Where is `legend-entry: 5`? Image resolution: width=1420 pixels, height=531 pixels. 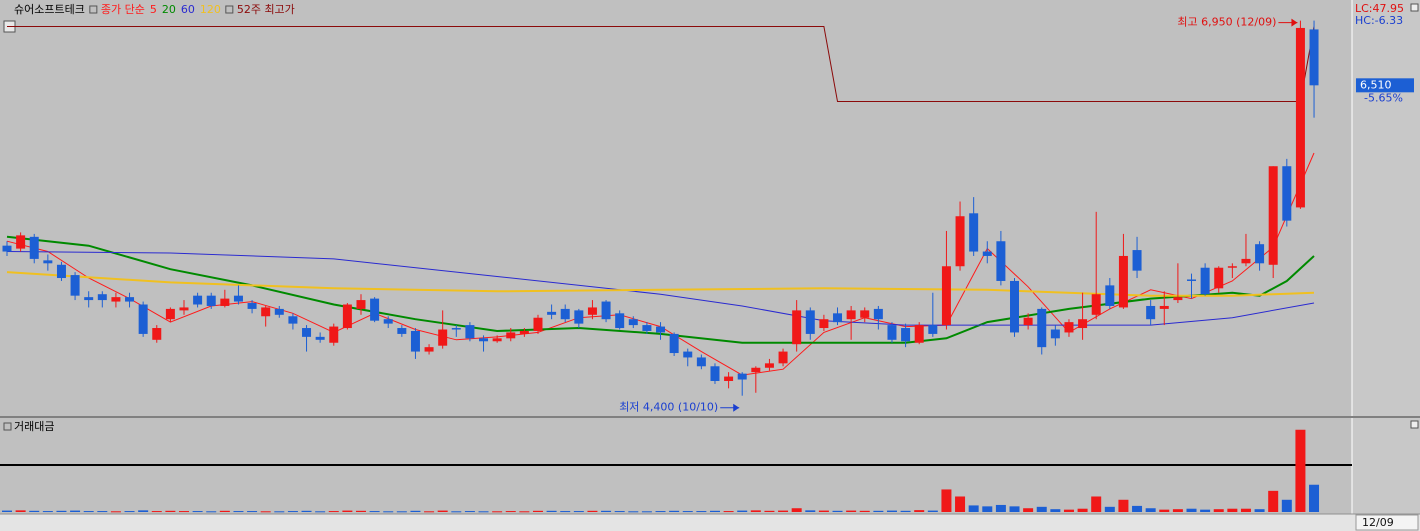
legend-entry: 5 is located at coordinates (153, 9).